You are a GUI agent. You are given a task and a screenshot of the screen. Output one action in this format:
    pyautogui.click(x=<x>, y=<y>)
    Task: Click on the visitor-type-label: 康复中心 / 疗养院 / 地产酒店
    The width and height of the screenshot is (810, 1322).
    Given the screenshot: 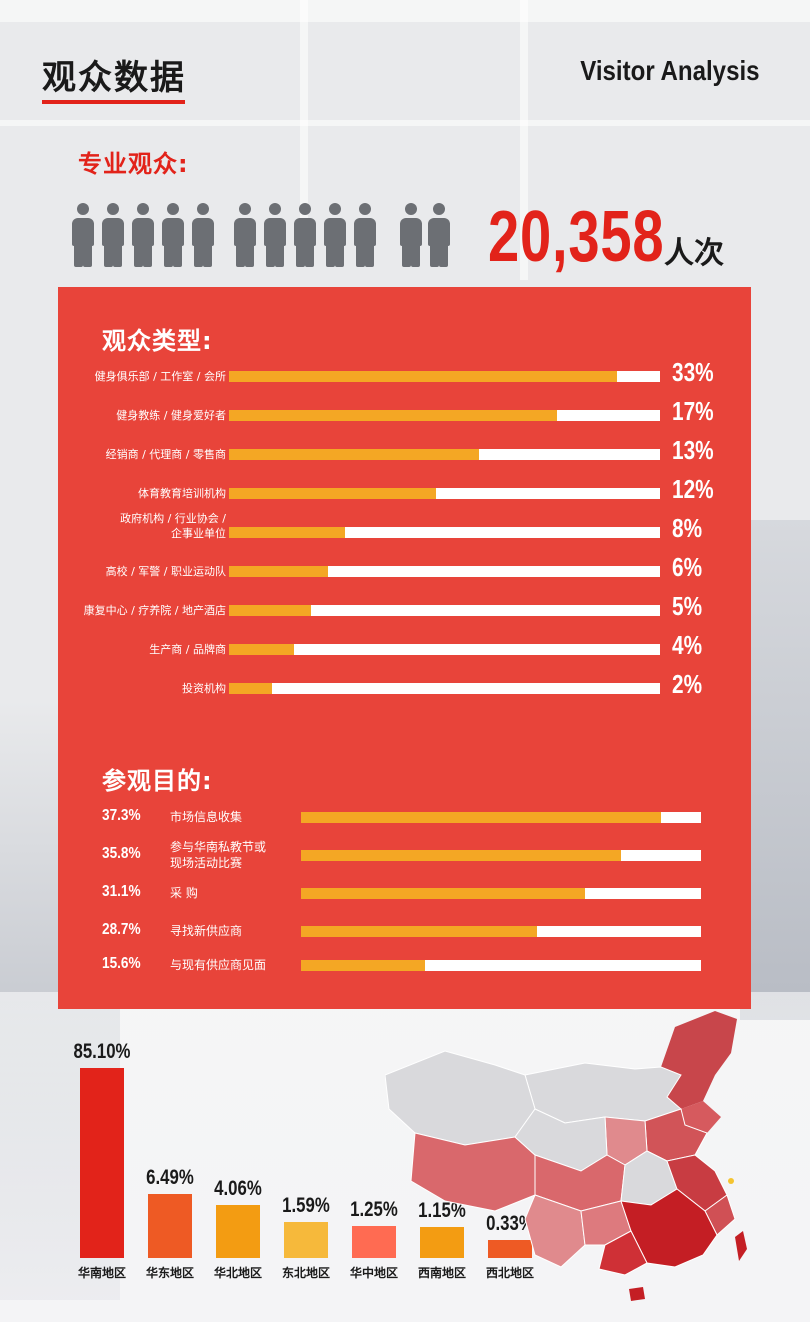 What is the action you would take?
    pyautogui.click(x=126, y=610)
    